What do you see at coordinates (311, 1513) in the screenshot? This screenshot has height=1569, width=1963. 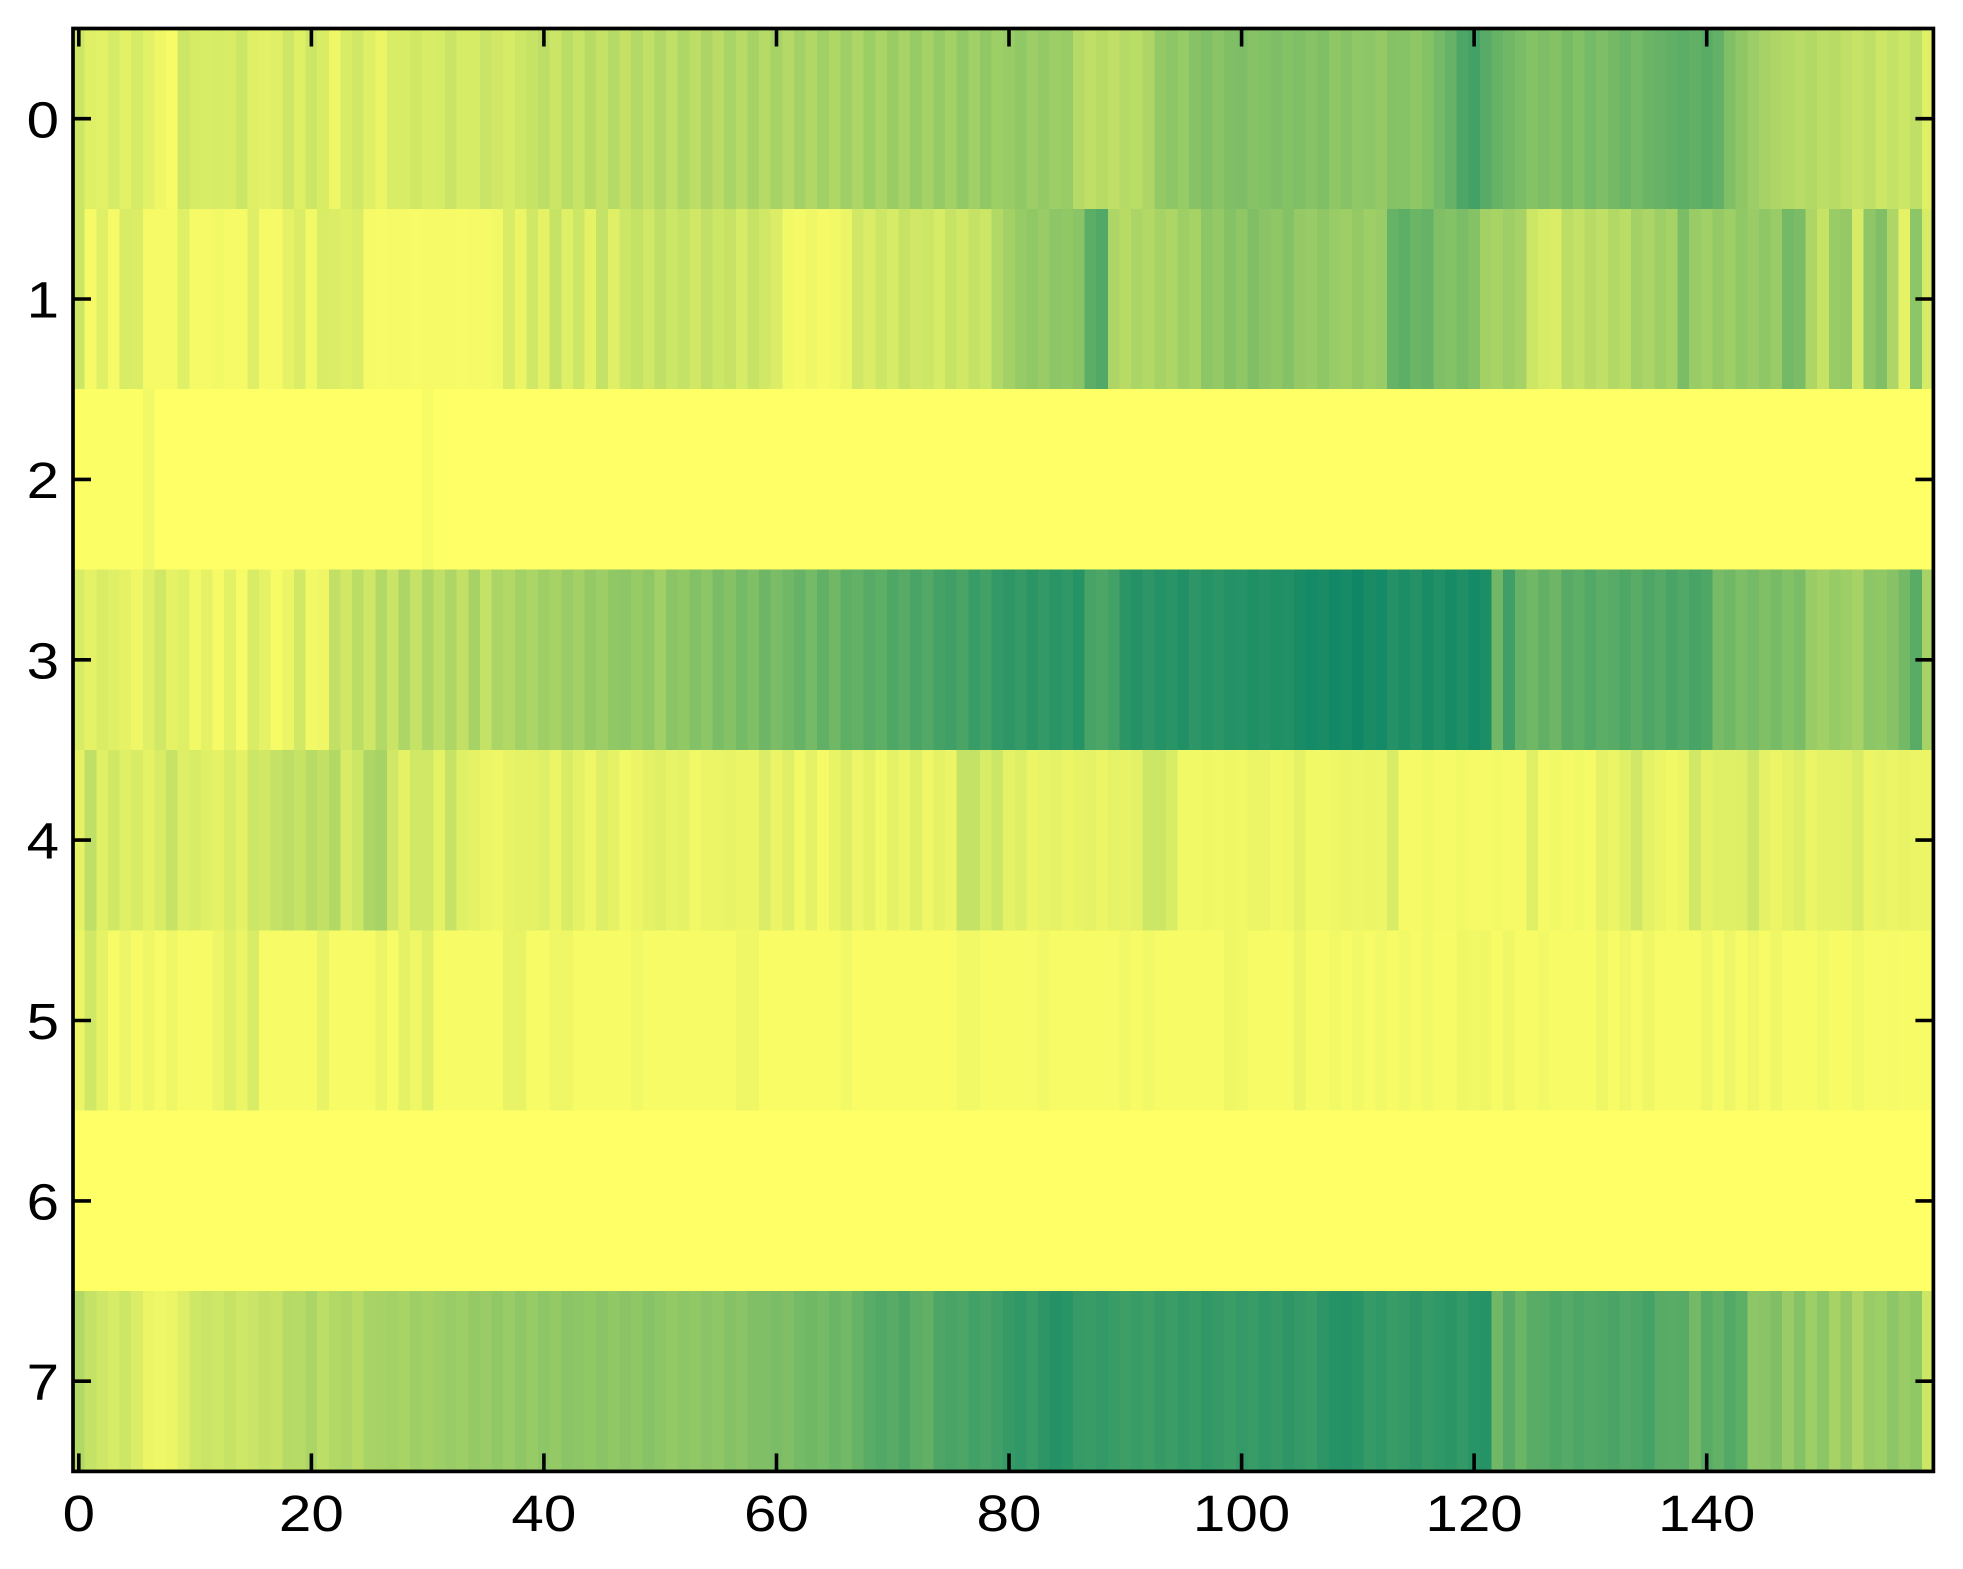 I see `svg-text: 20` at bounding box center [311, 1513].